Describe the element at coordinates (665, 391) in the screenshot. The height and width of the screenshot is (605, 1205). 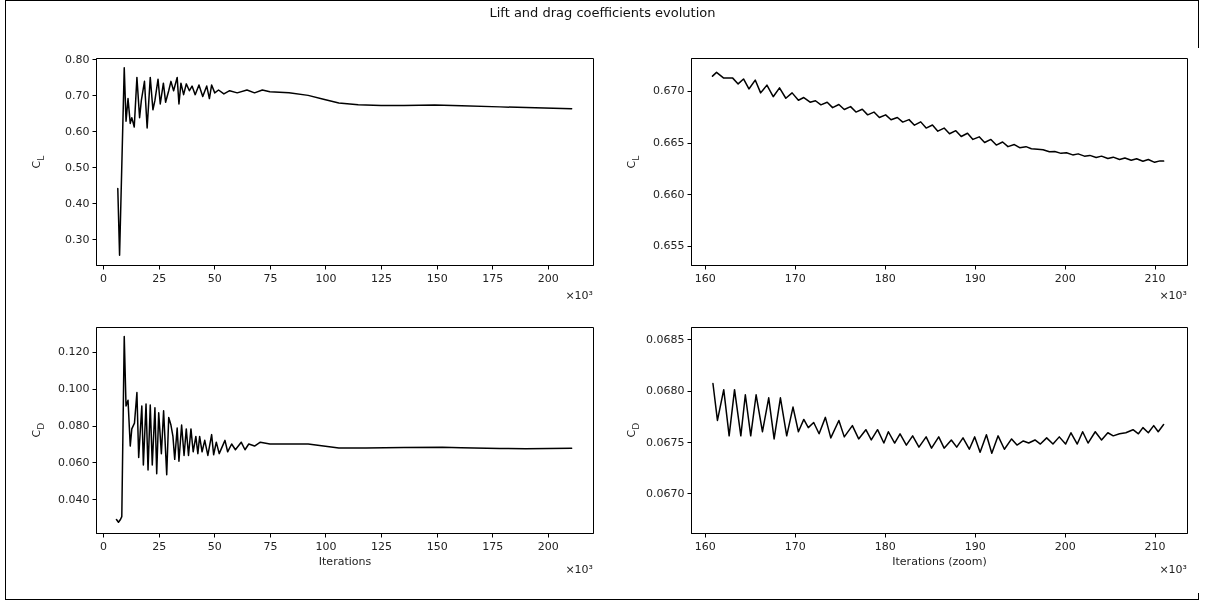
I see `y-tick-label: 0.0680` at that location.